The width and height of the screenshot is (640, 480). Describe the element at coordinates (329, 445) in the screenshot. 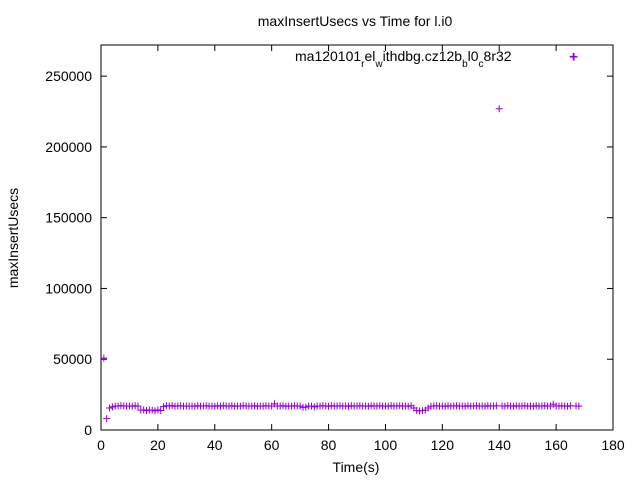

I see `x-tick-label: 80` at that location.